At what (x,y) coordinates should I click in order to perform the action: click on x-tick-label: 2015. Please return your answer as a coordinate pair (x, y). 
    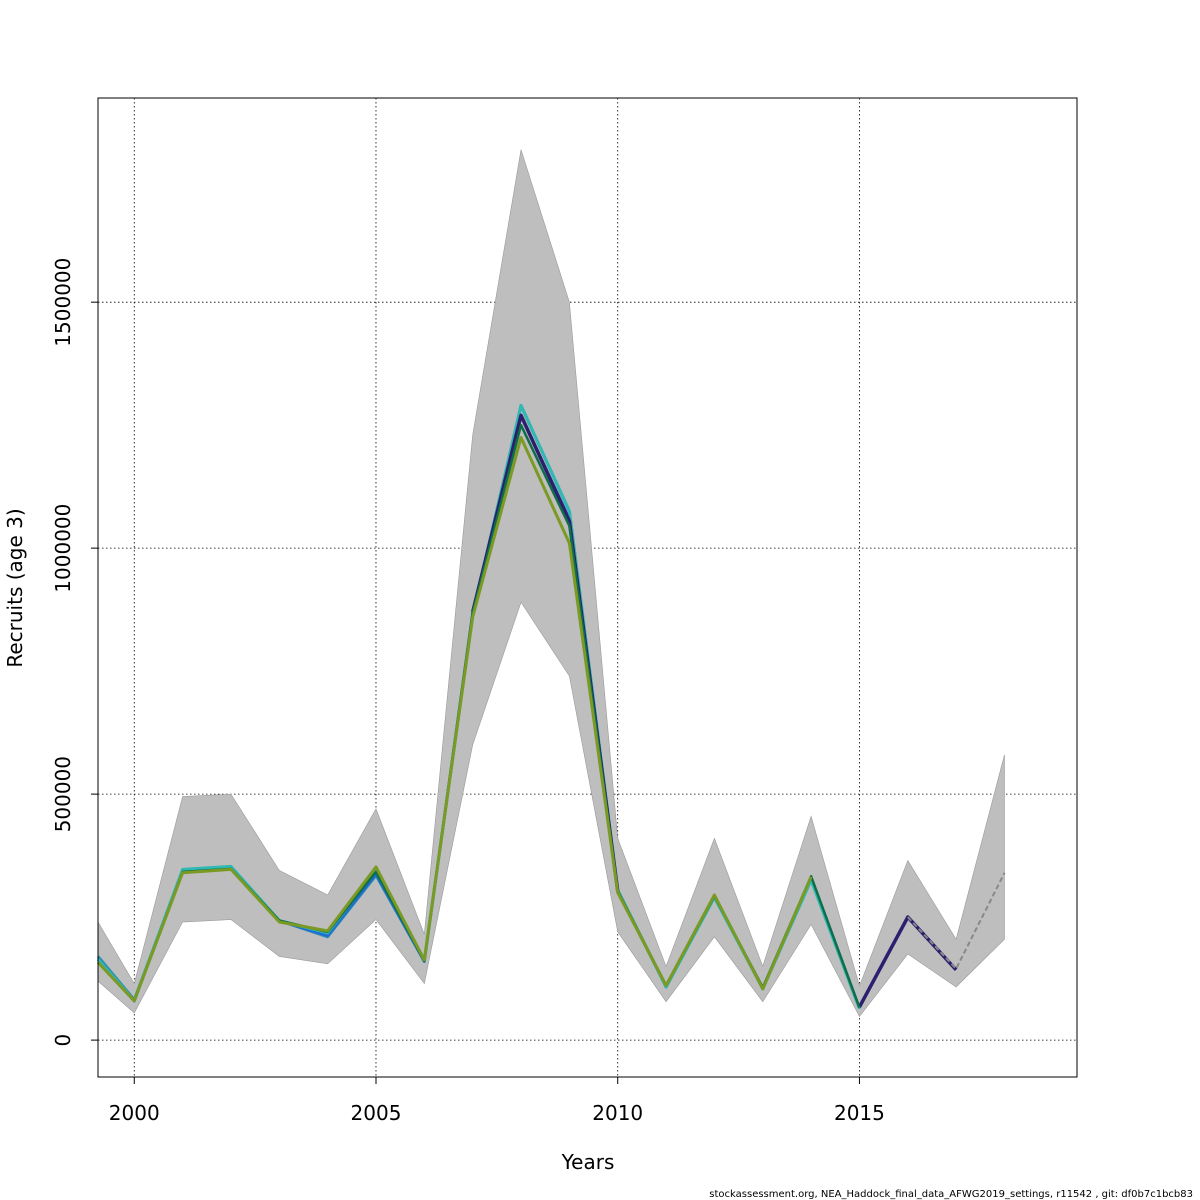
    Looking at the image, I should click on (859, 1113).